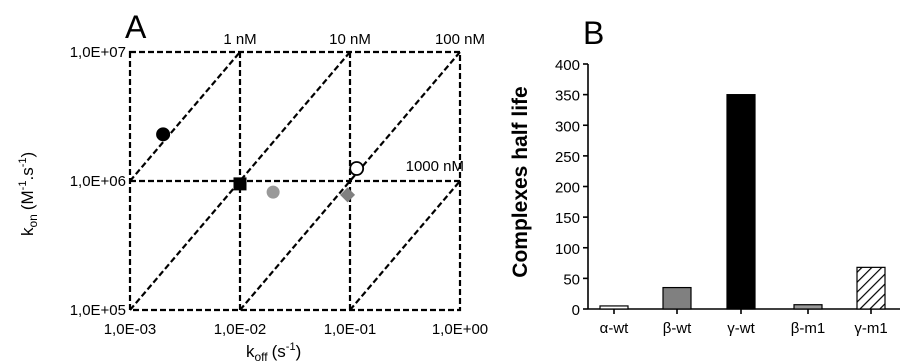 Image resolution: width=901 pixels, height=364 pixels. I want to click on panel-a-y-axis-label: kon(M-1.s-1), so click(28, 194).